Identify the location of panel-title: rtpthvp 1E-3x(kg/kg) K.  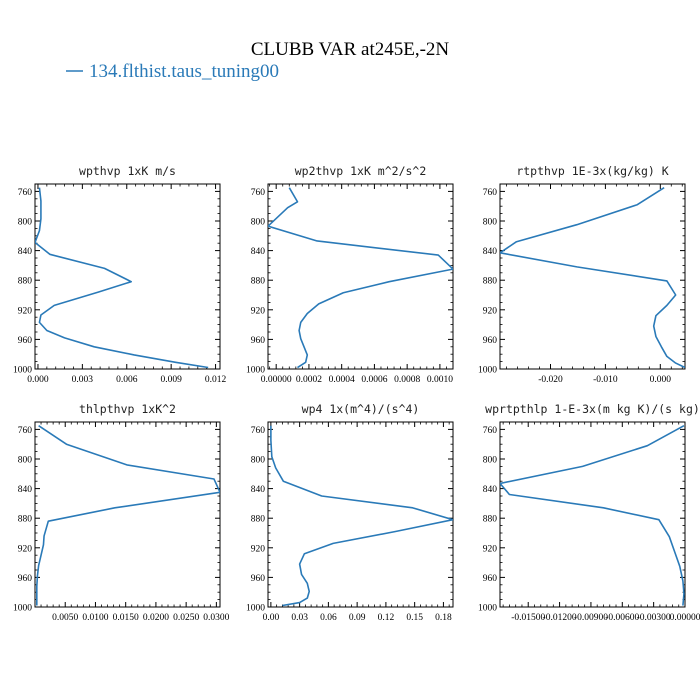
(592, 171).